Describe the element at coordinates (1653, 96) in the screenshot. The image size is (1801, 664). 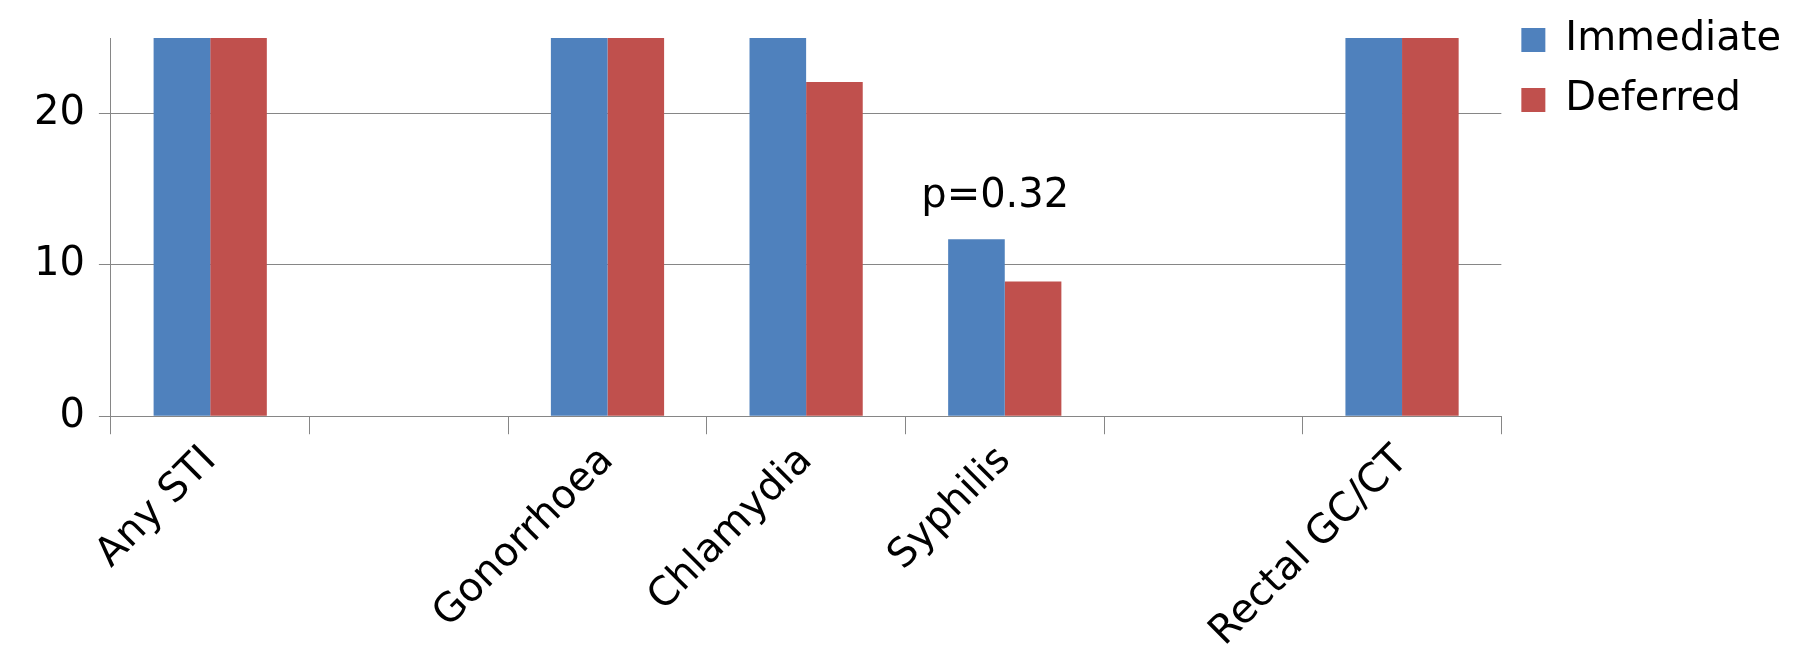
I see `legend-label: Deferred` at that location.